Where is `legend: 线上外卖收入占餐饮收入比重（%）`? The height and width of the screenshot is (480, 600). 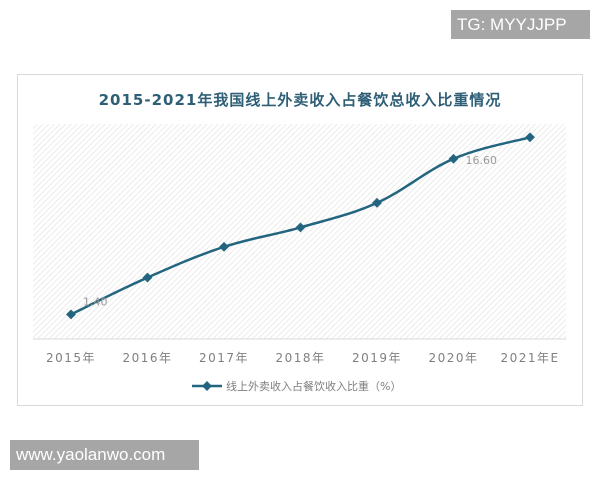 legend: 线上外卖收入占餐饮收入比重（%） is located at coordinates (296, 386).